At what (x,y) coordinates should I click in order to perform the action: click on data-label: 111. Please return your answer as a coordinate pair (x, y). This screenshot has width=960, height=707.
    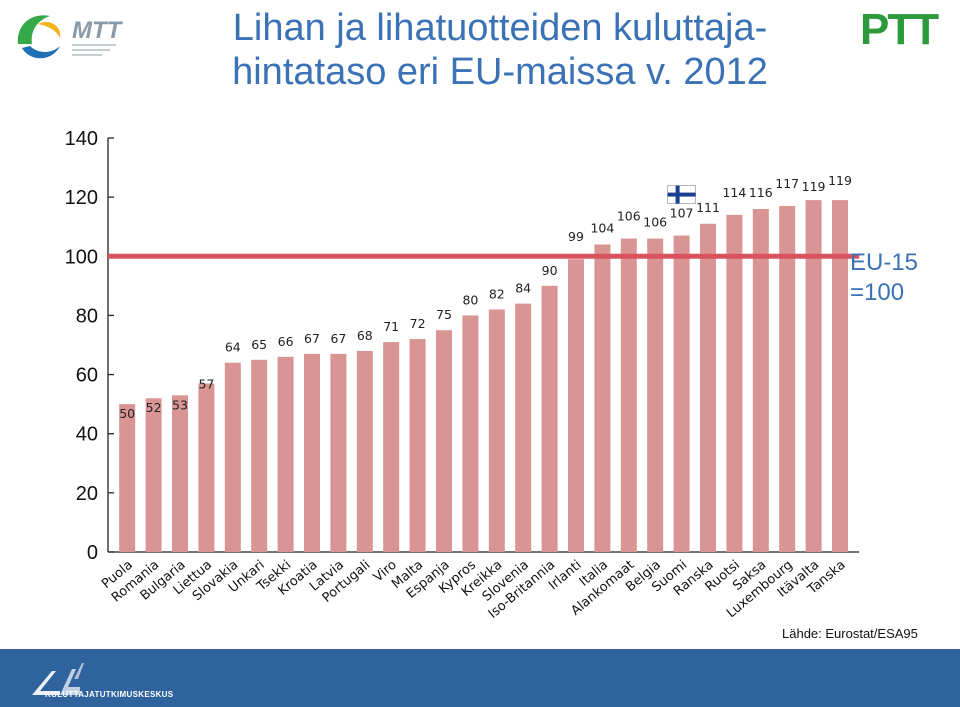
    Looking at the image, I should click on (708, 207).